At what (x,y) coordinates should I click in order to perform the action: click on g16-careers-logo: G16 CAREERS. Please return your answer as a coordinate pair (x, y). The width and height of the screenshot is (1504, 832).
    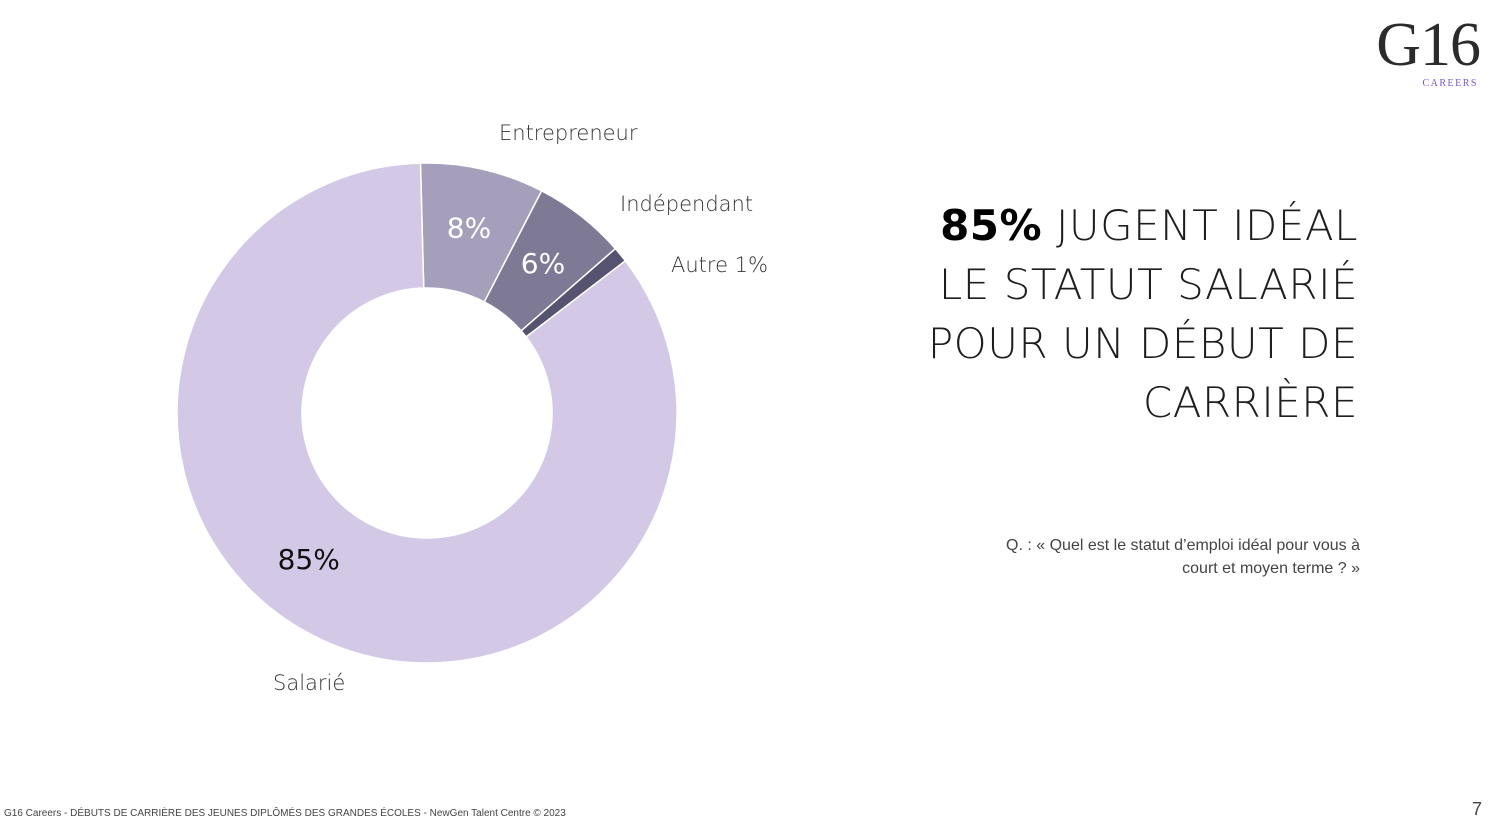
    Looking at the image, I should click on (1428, 50).